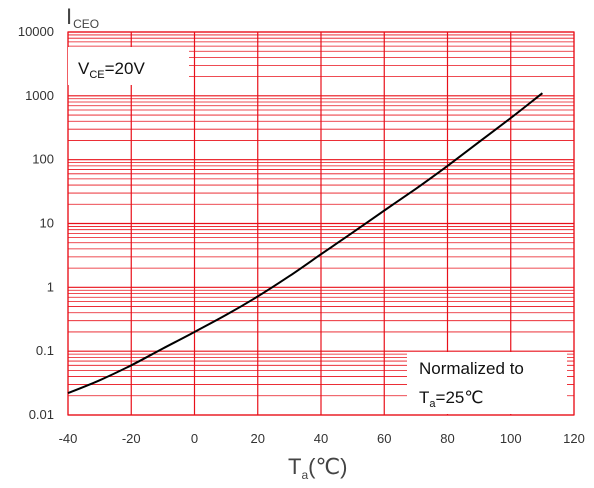 The height and width of the screenshot is (488, 594). What do you see at coordinates (43, 159) in the screenshot?
I see `y-tick-label: 100` at bounding box center [43, 159].